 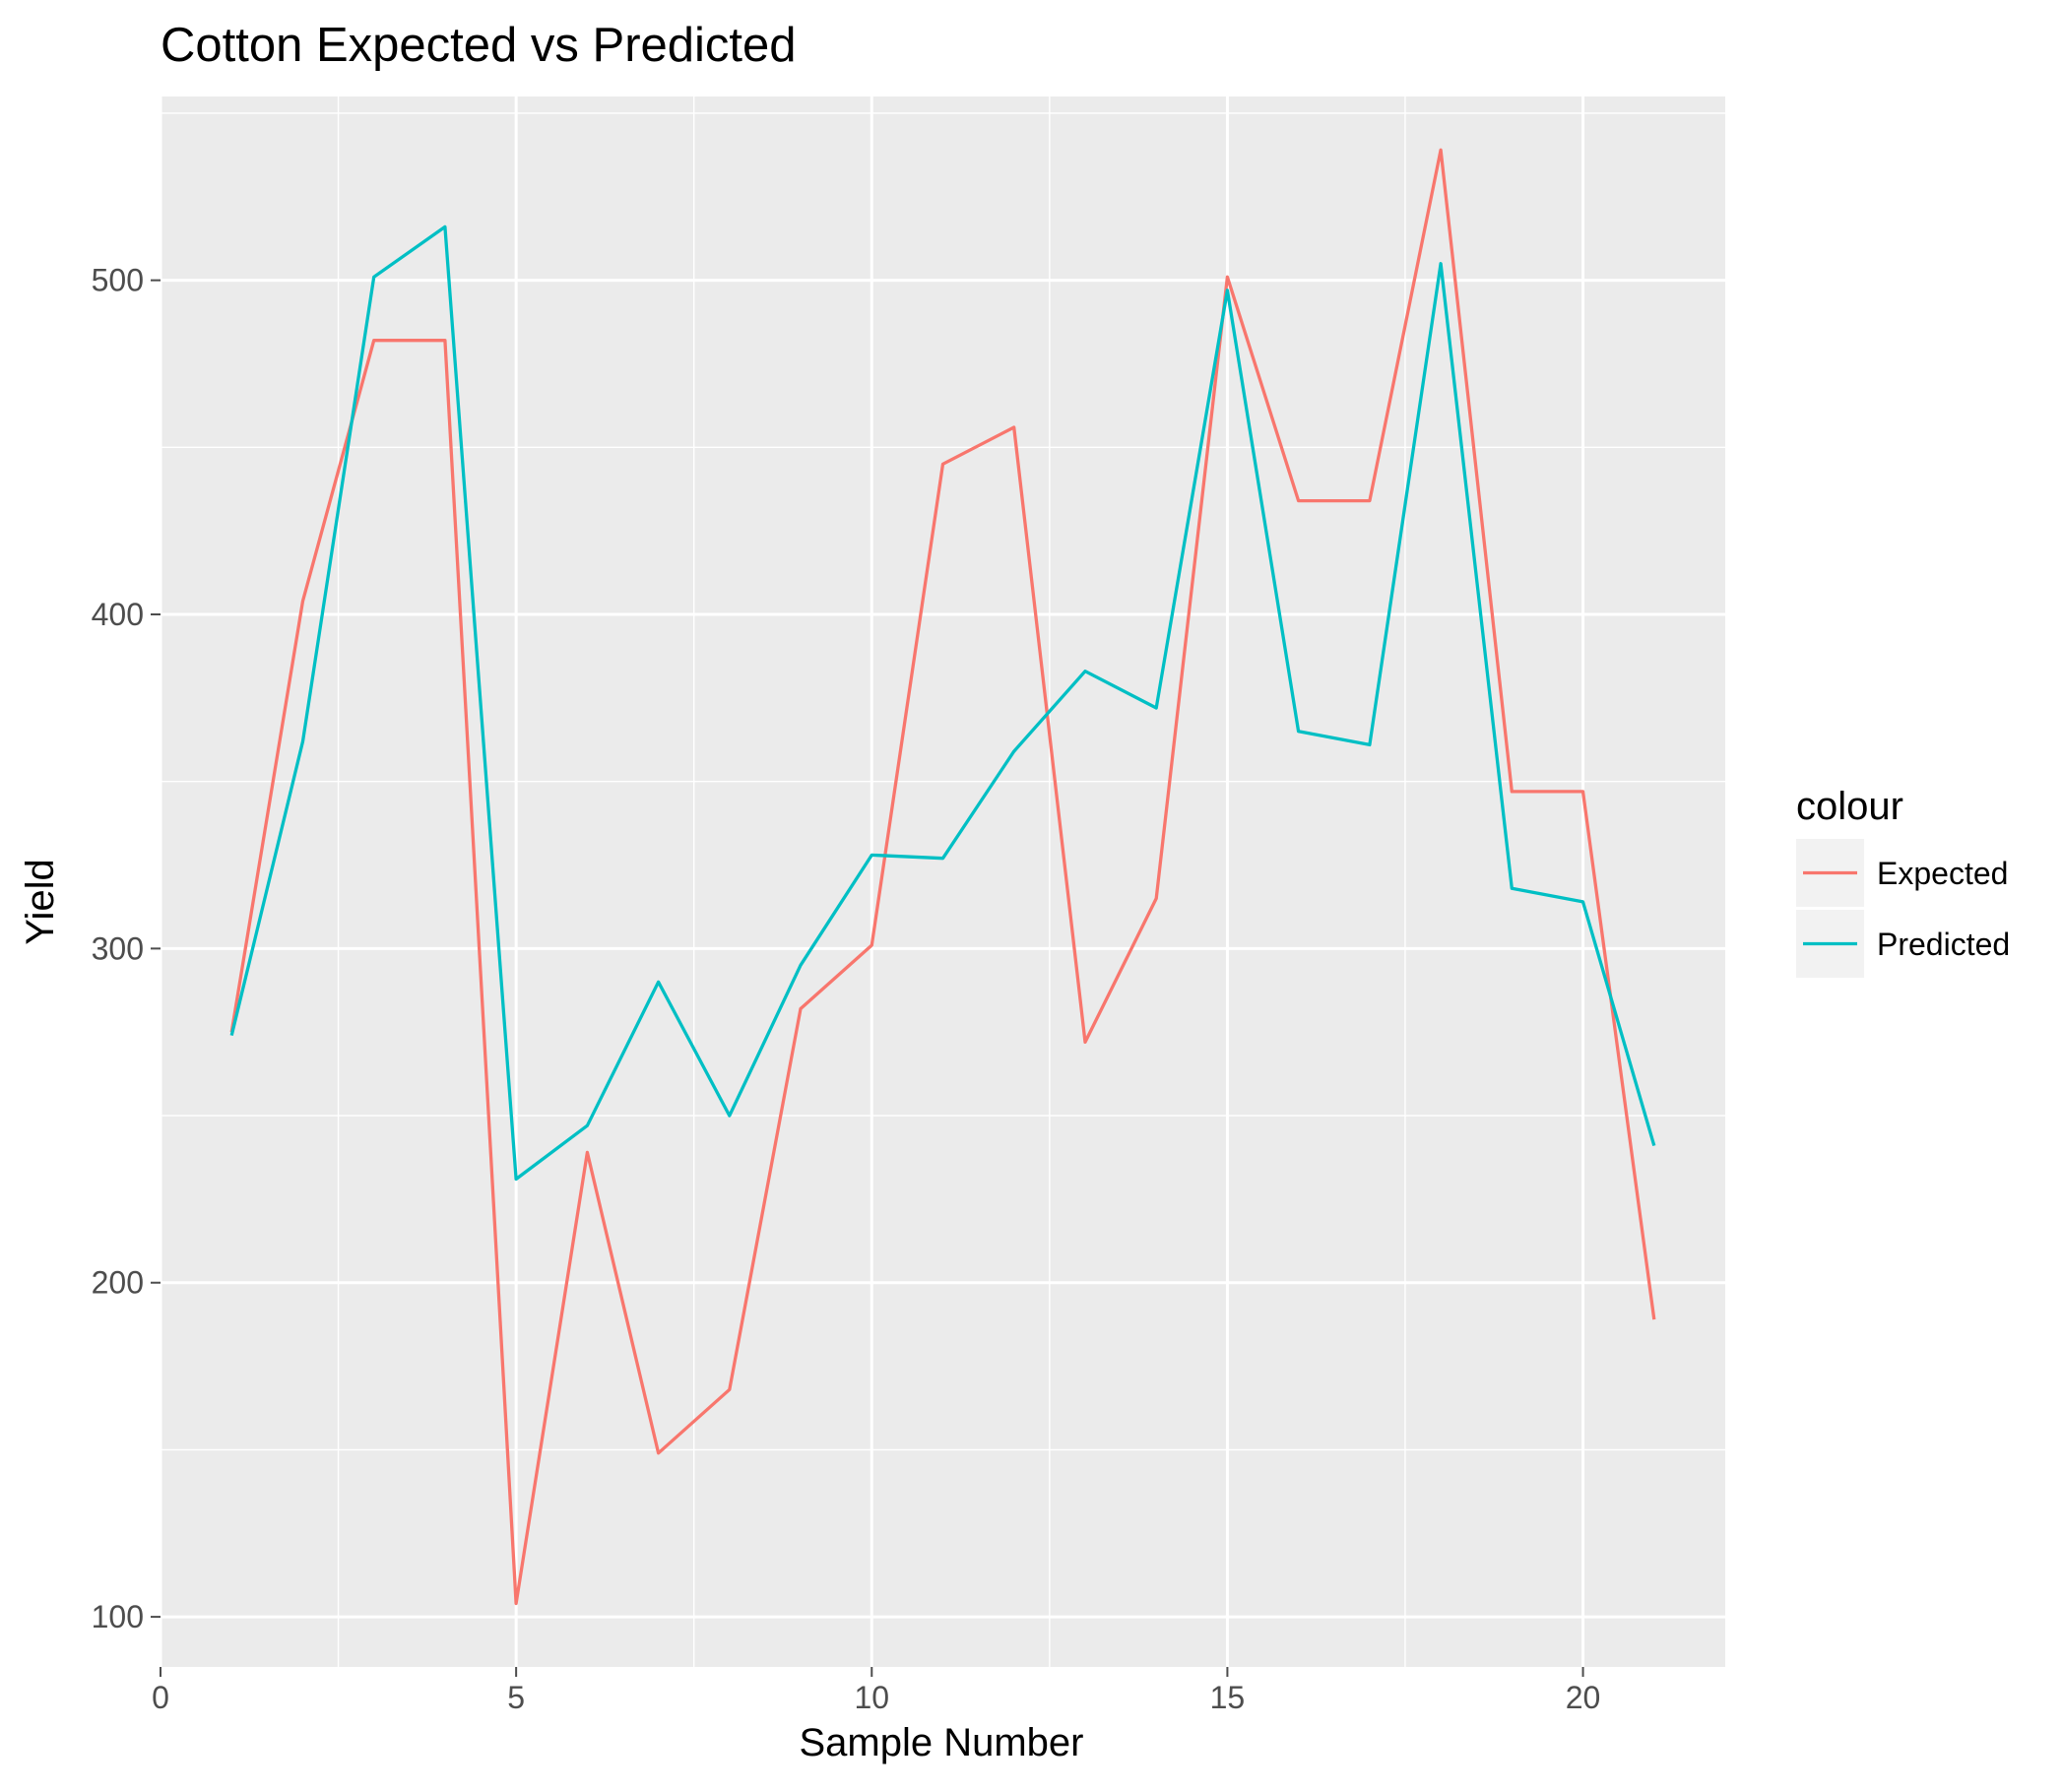 I want to click on legend: colour Expected Predicted, so click(x=1903, y=881).